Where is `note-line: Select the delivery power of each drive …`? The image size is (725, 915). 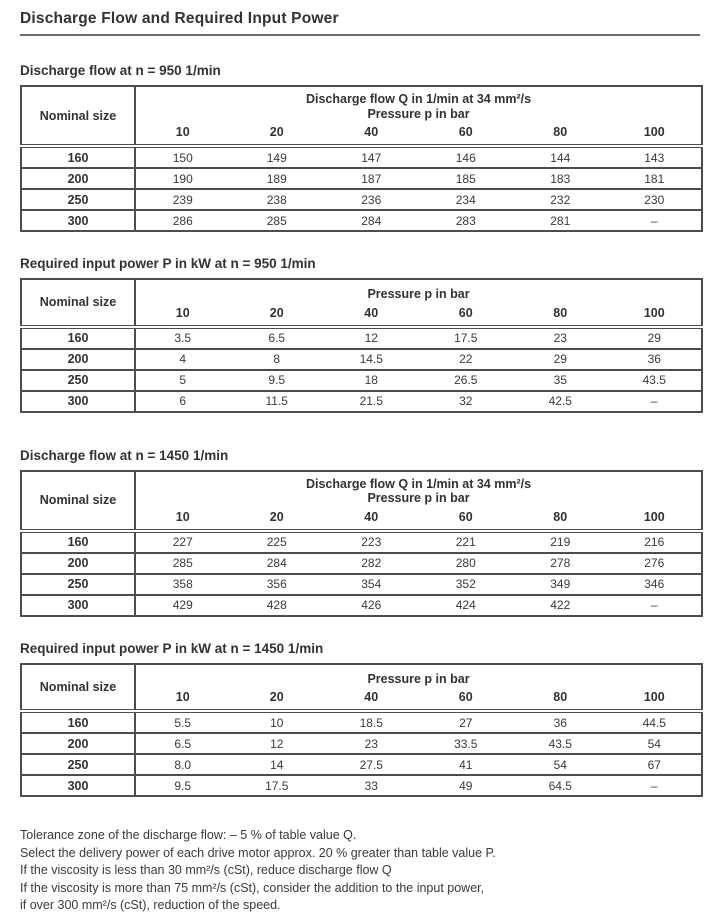
note-line: Select the delivery power of each drive … is located at coordinates (258, 852).